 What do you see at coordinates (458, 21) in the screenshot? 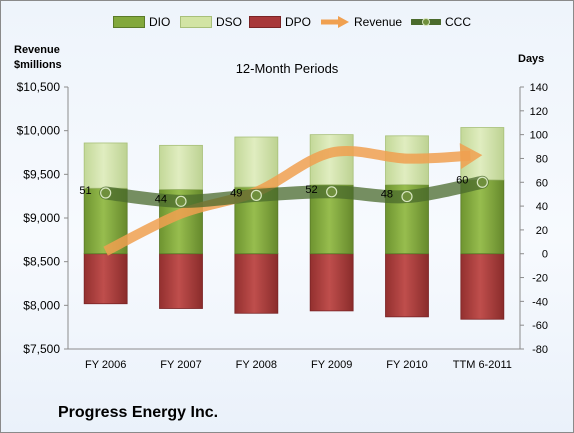
I see `legend-label-ccc: CCC` at bounding box center [458, 21].